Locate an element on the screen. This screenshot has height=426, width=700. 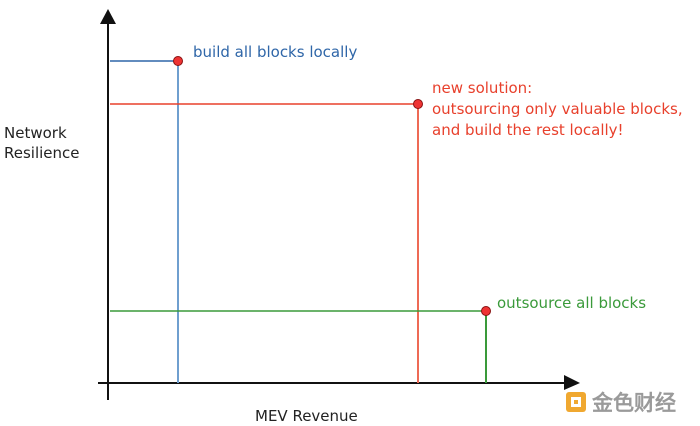
watermark-logo-icon is located at coordinates (576, 402).